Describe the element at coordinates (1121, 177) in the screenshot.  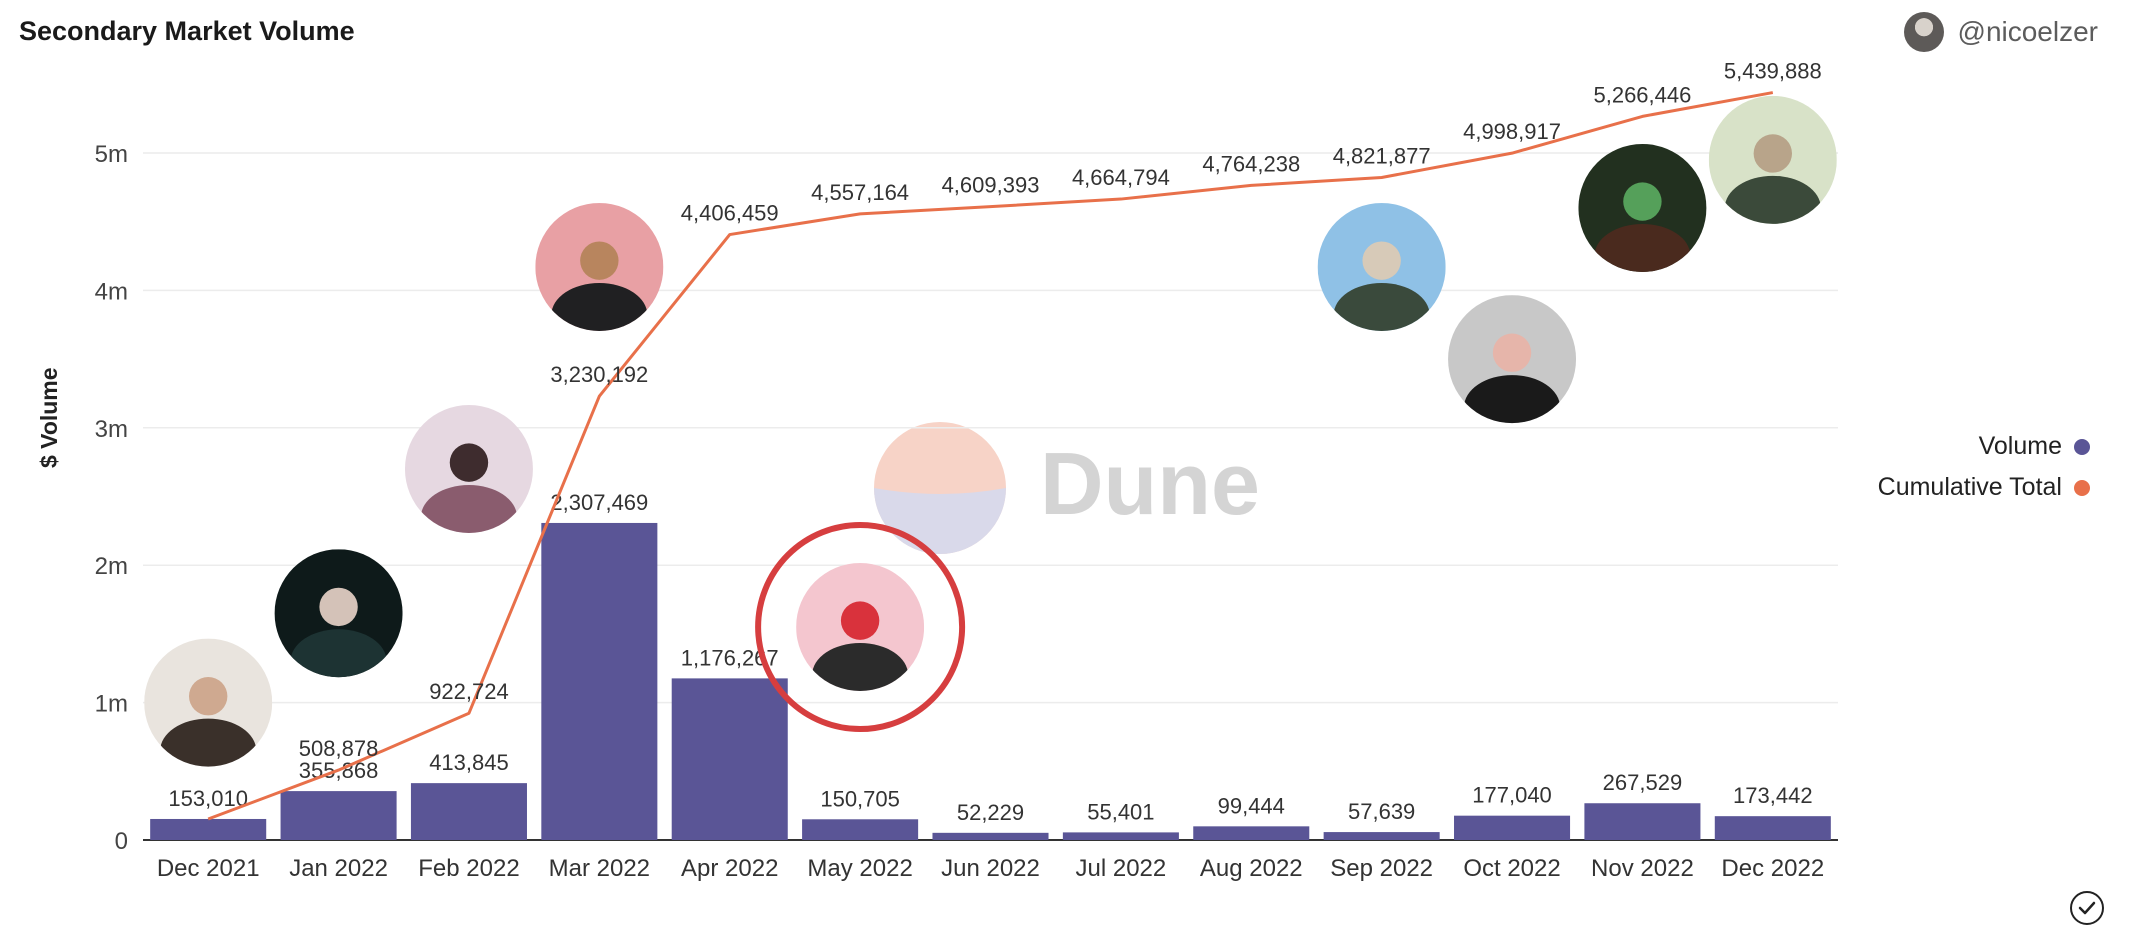
I see `cumulative-value-label: 4,664,794` at that location.